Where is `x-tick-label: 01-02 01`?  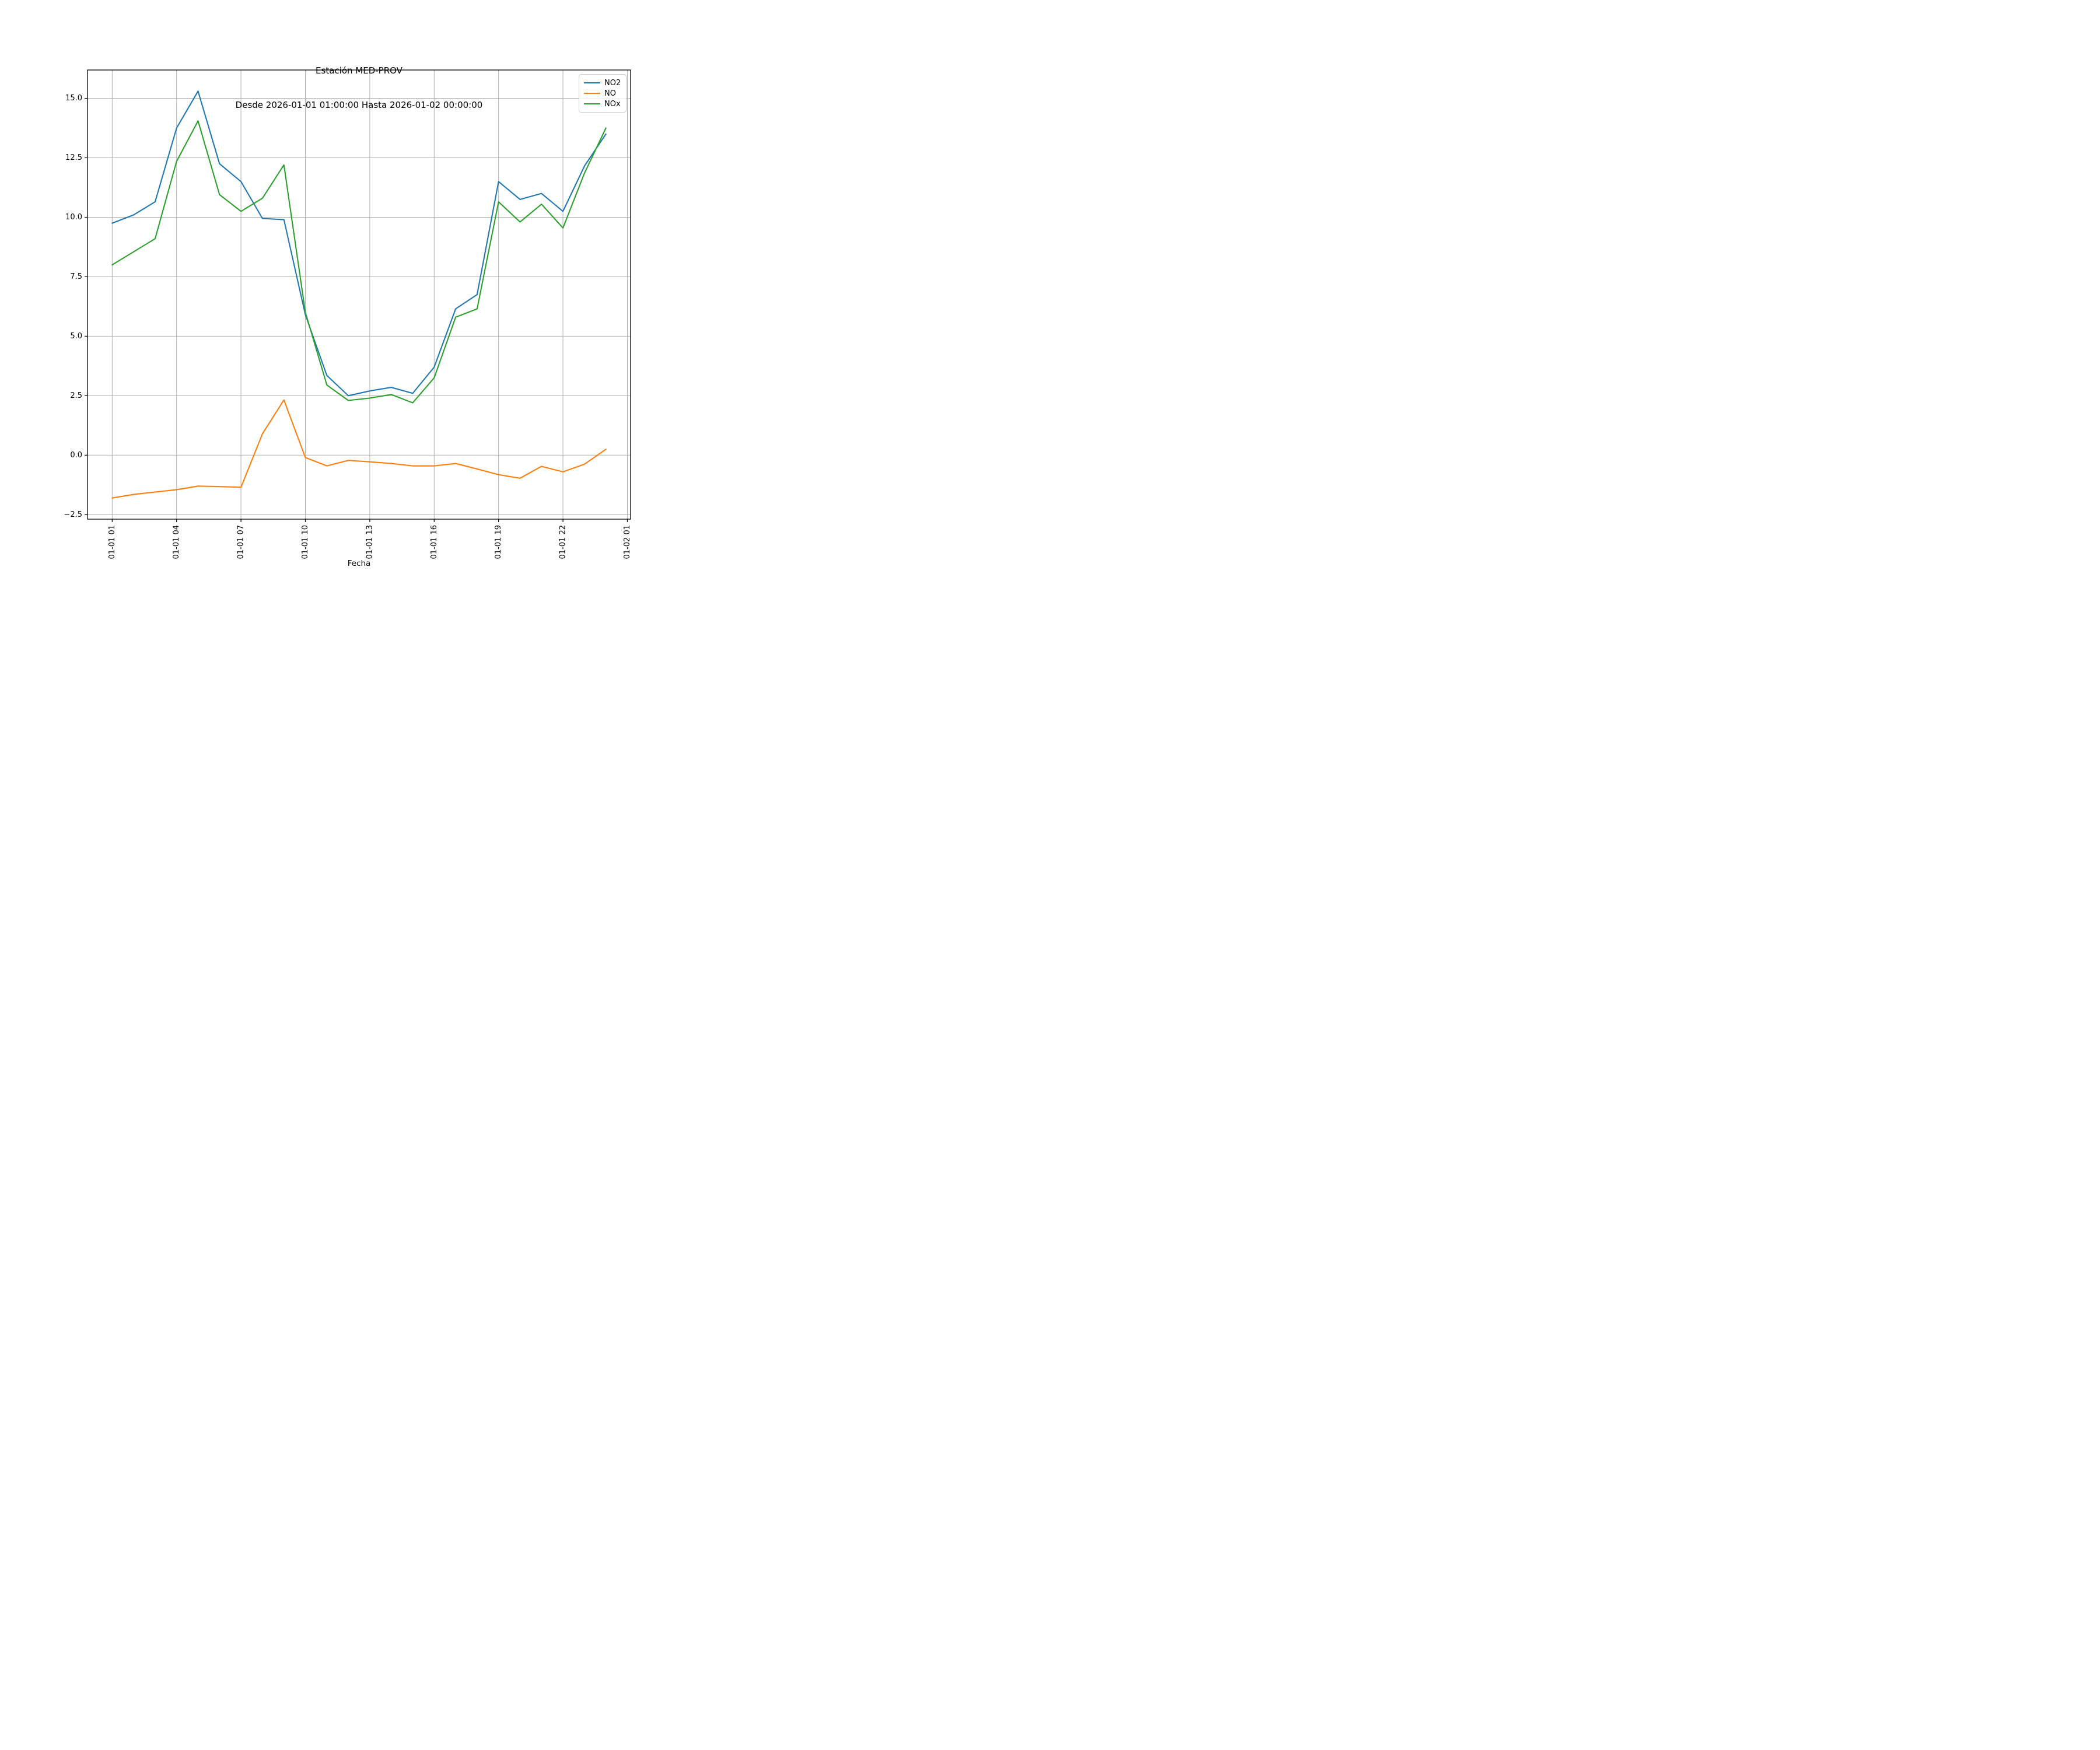
x-tick-label: 01-02 01 is located at coordinates (627, 542).